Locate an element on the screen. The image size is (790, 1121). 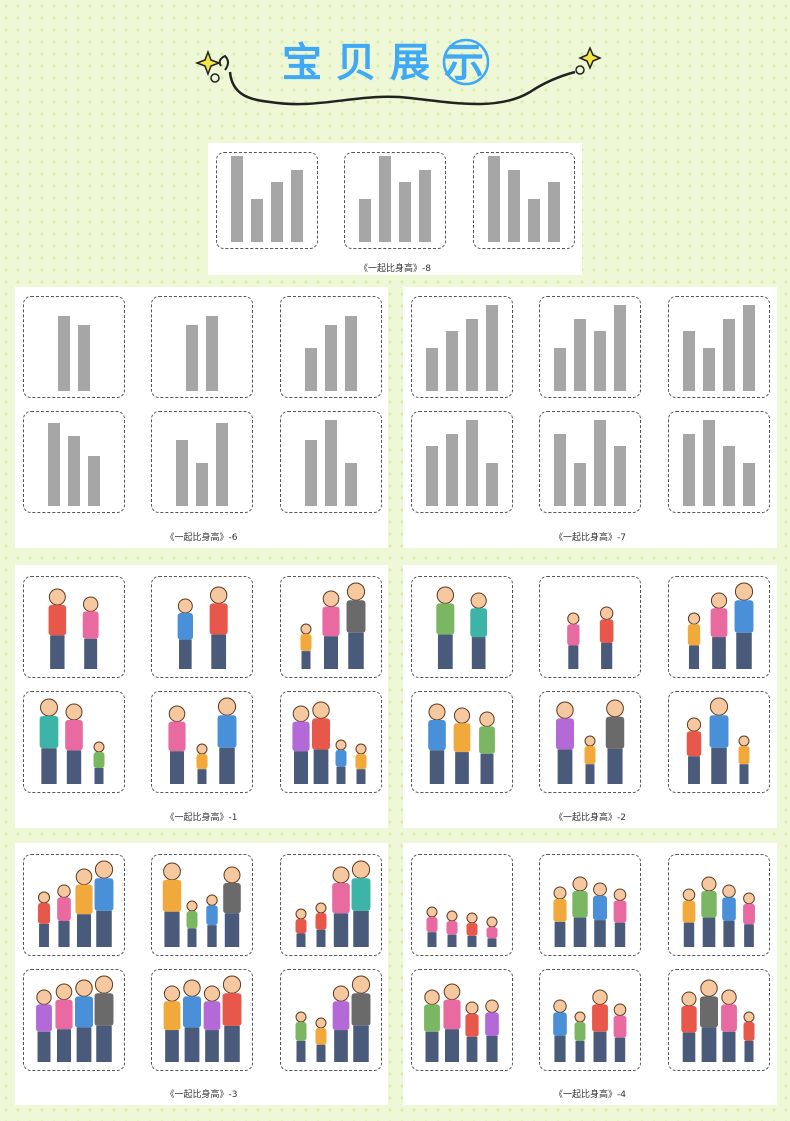
dot is located at coordinates (215, 78).